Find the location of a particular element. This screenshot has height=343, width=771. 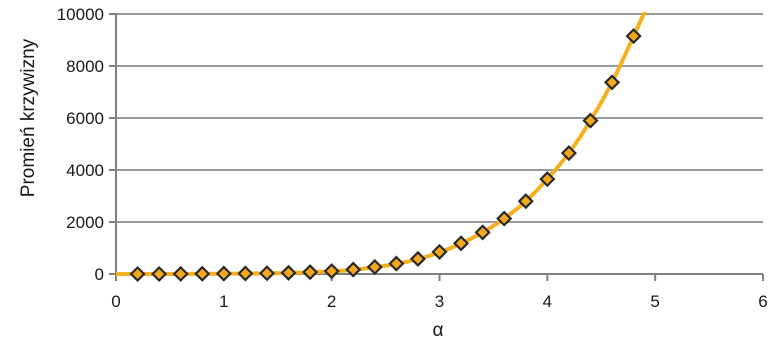

y-tick-label: 4000 is located at coordinates (85, 170).